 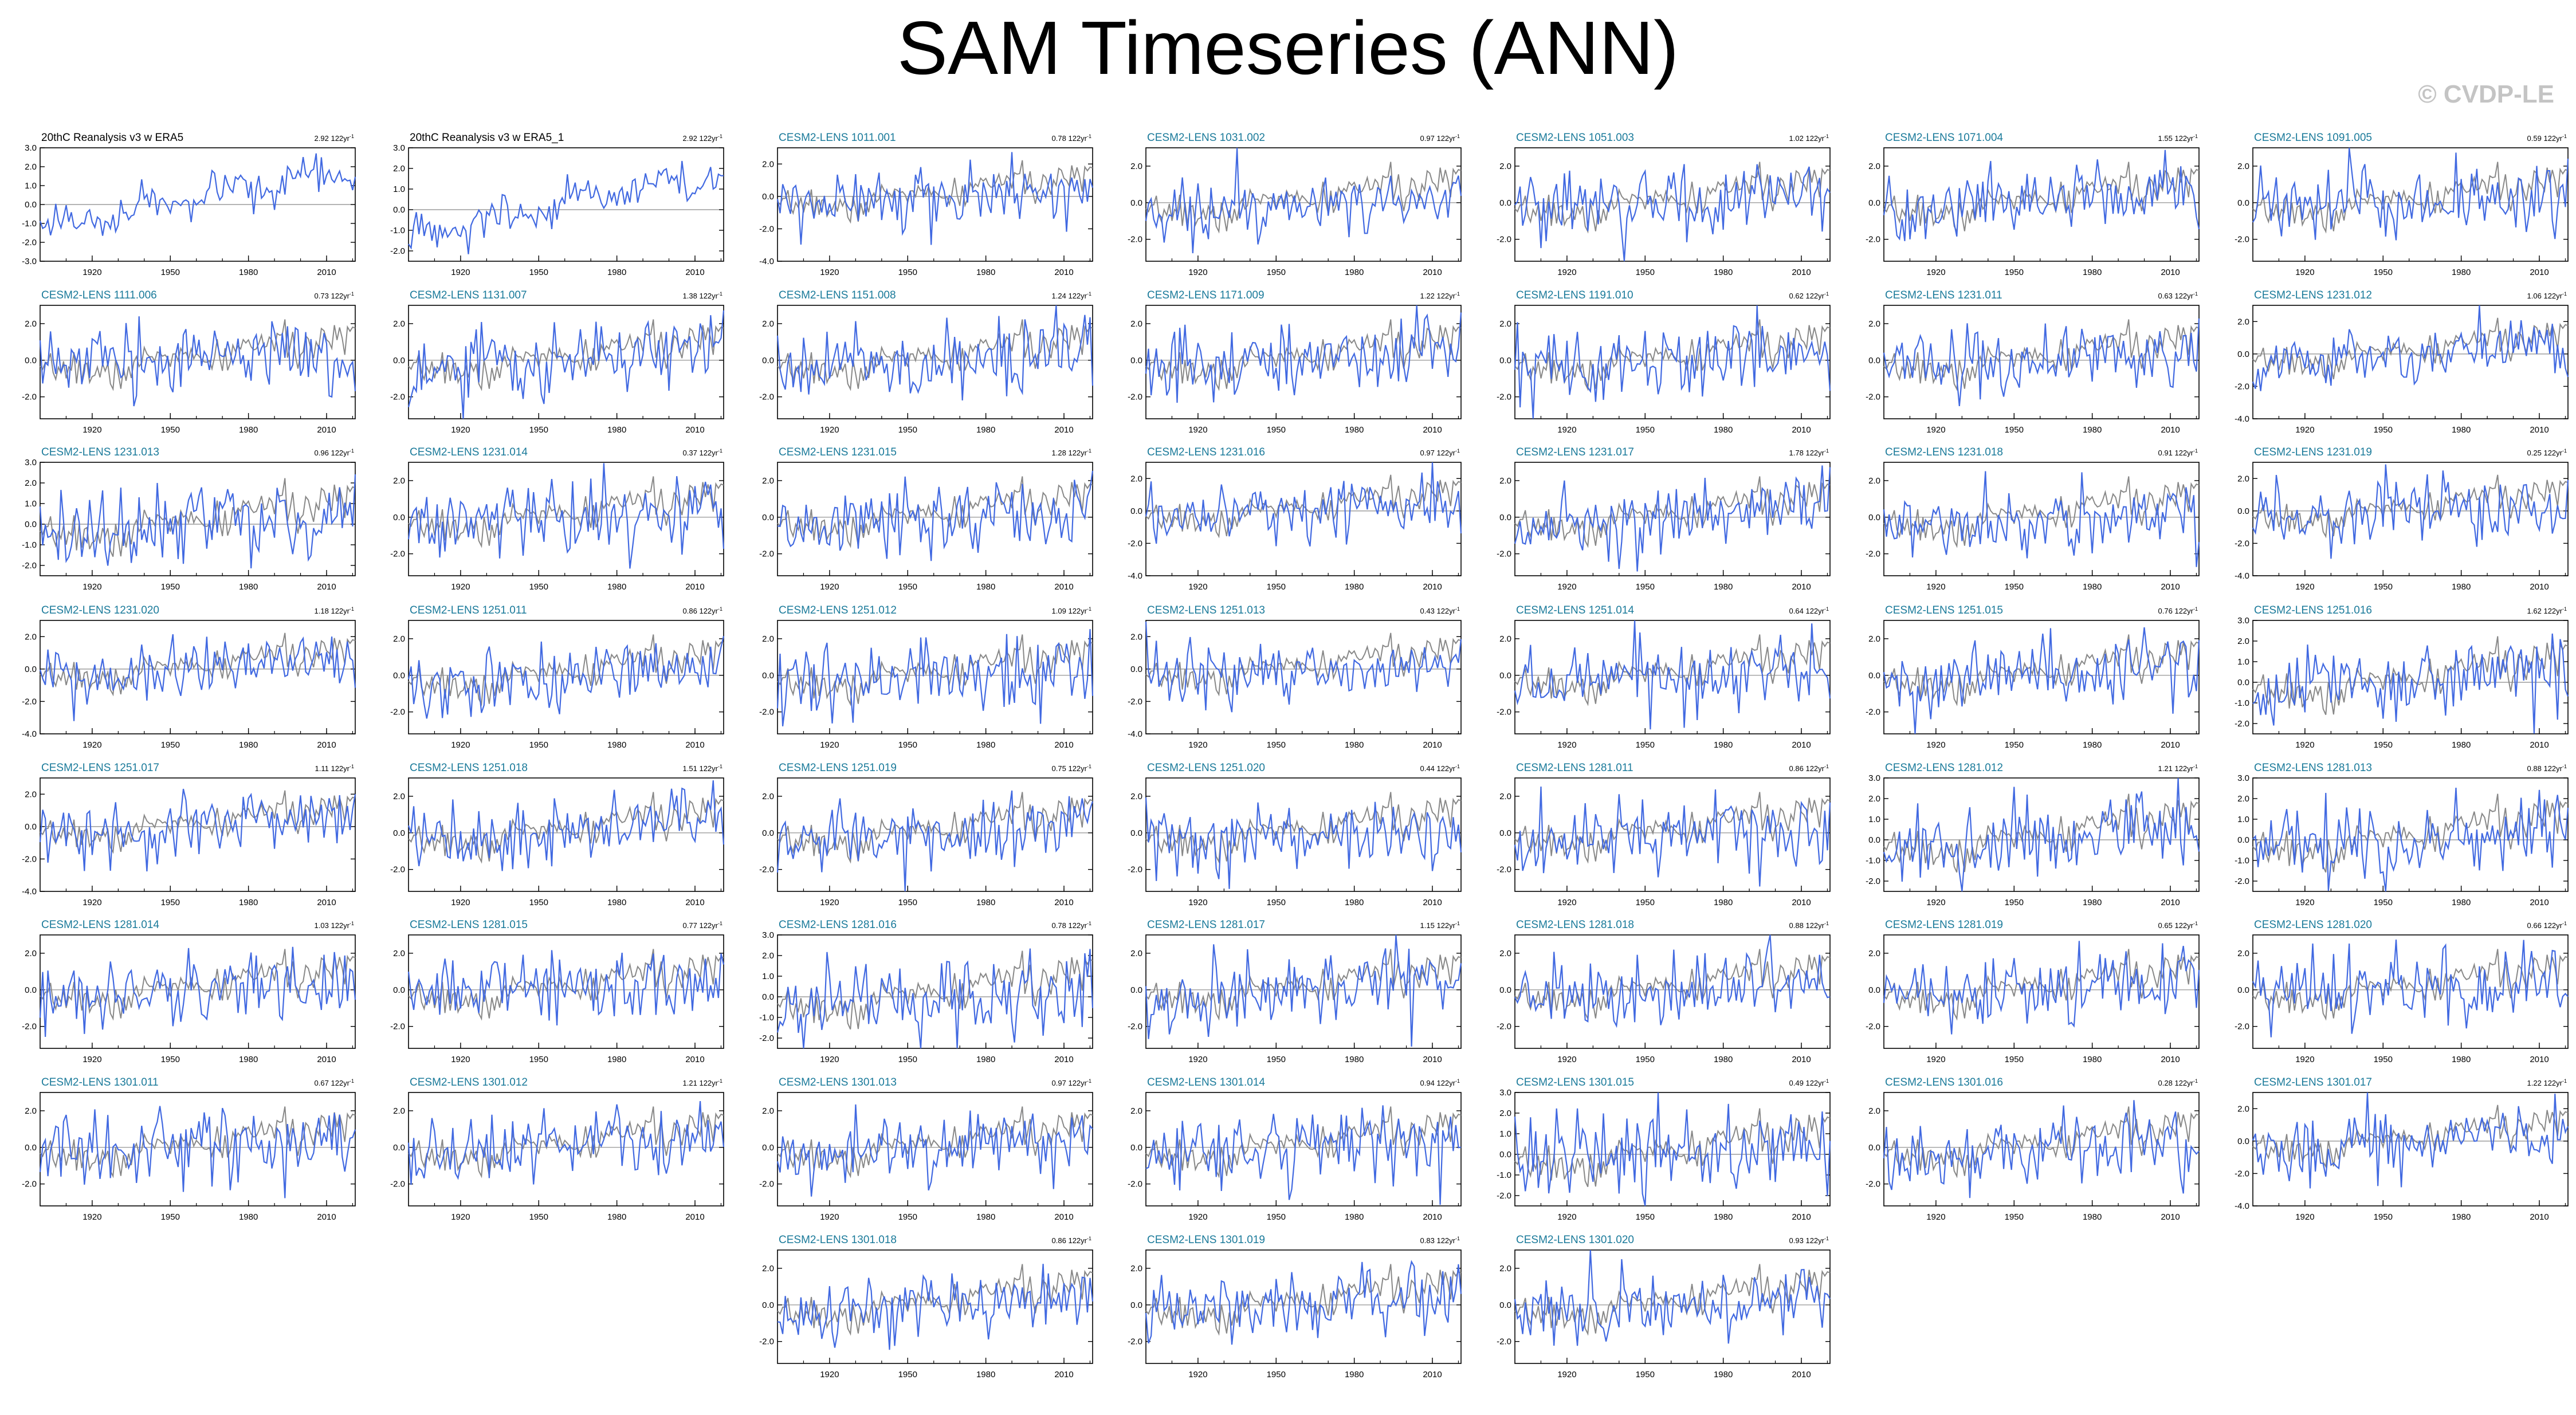 I want to click on panel-title: CESM2-LENS 1251.019, so click(x=838, y=768).